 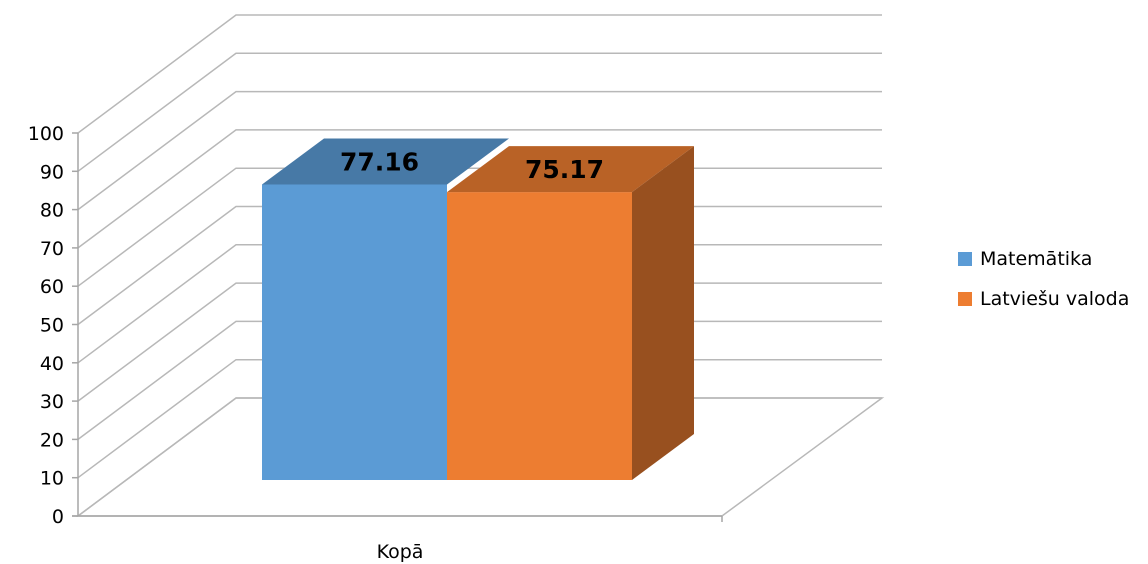 What do you see at coordinates (52, 172) in the screenshot?
I see `y-tick-label: 90` at bounding box center [52, 172].